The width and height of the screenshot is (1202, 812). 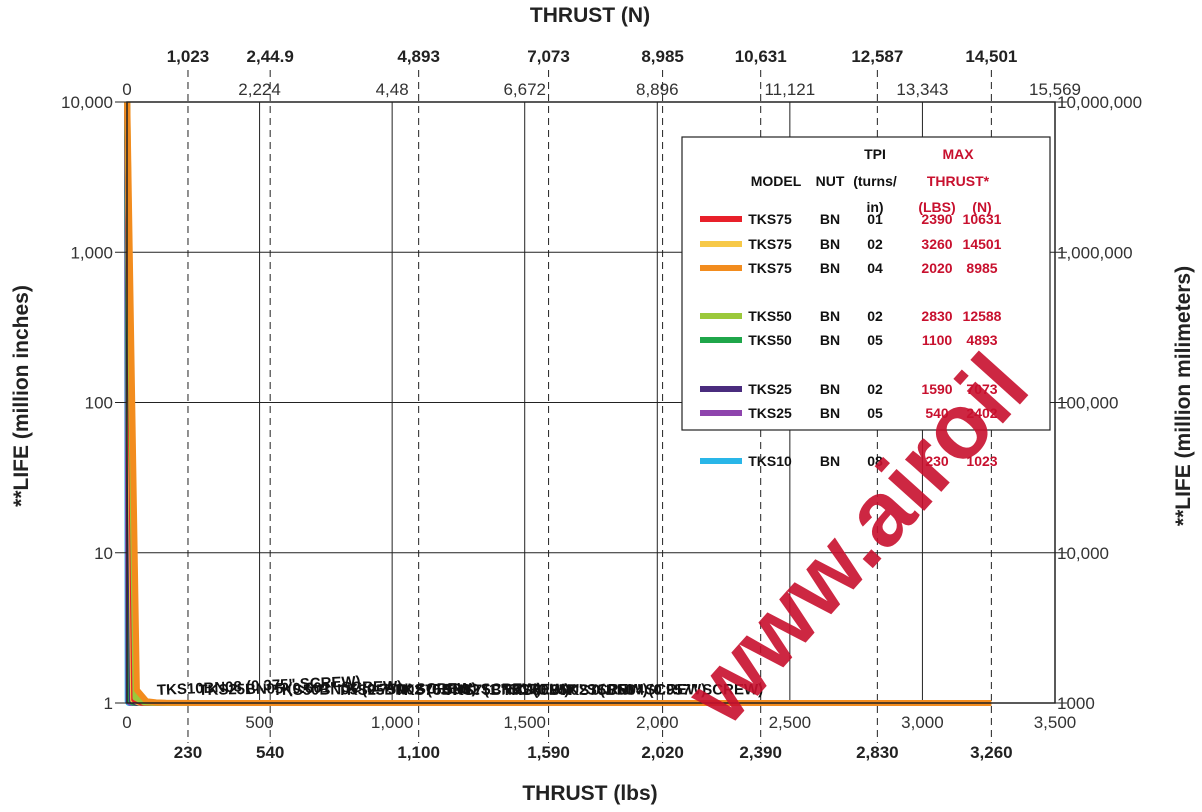 What do you see at coordinates (982, 219) in the screenshot?
I see `legend-n: 10631` at bounding box center [982, 219].